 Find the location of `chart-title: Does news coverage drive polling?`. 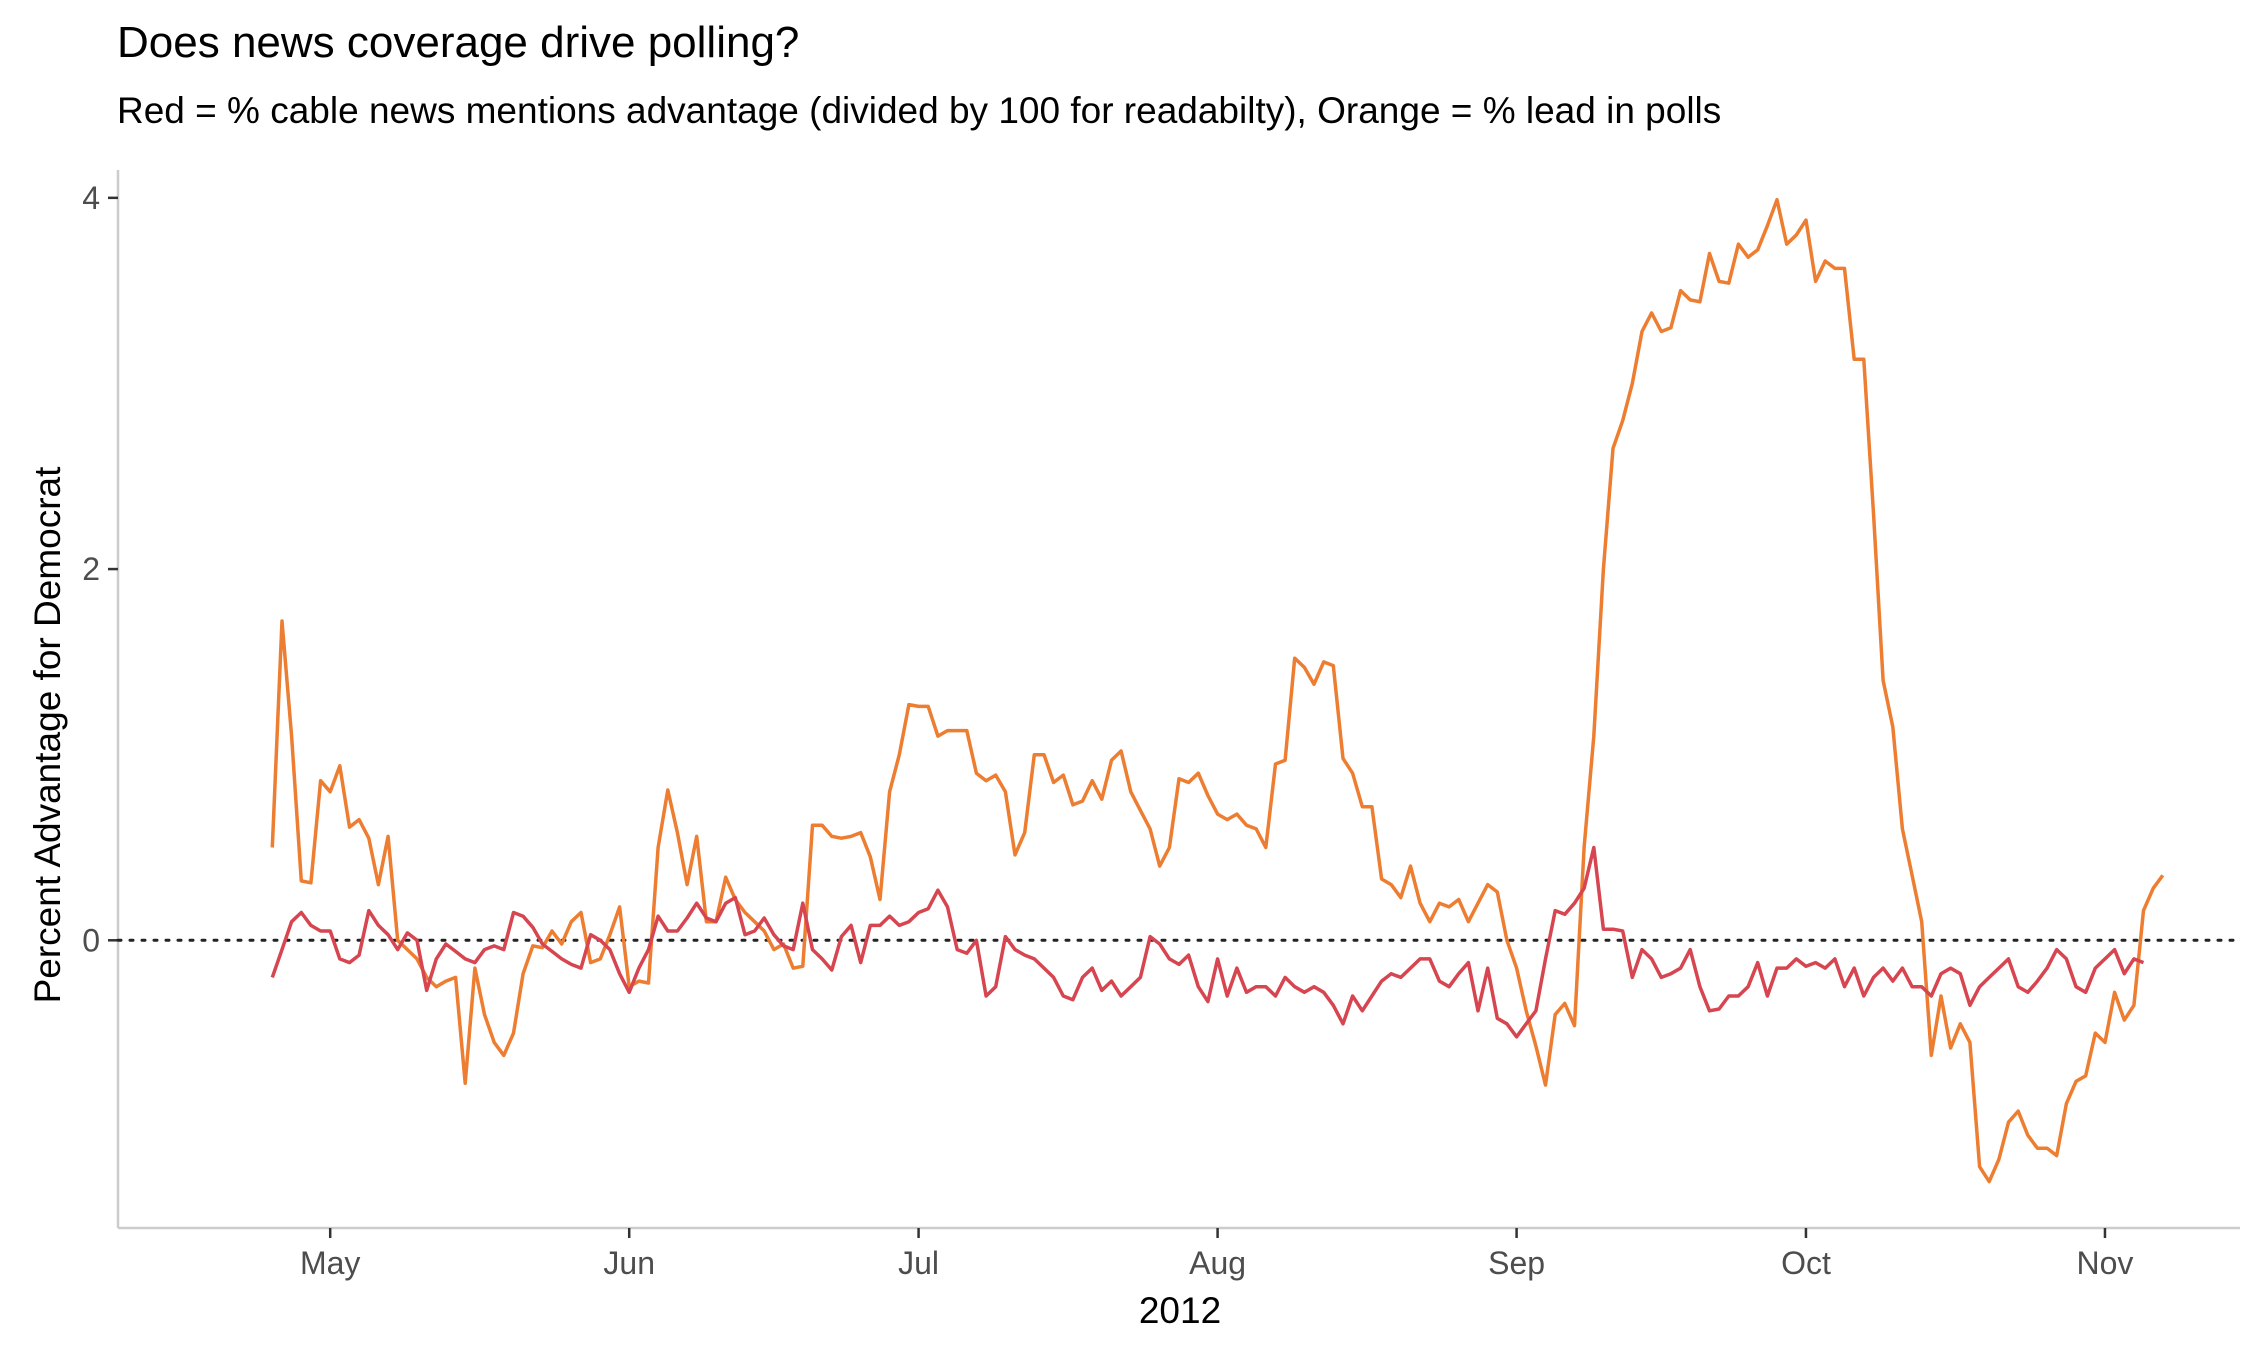

chart-title: Does news coverage drive polling? is located at coordinates (458, 42).